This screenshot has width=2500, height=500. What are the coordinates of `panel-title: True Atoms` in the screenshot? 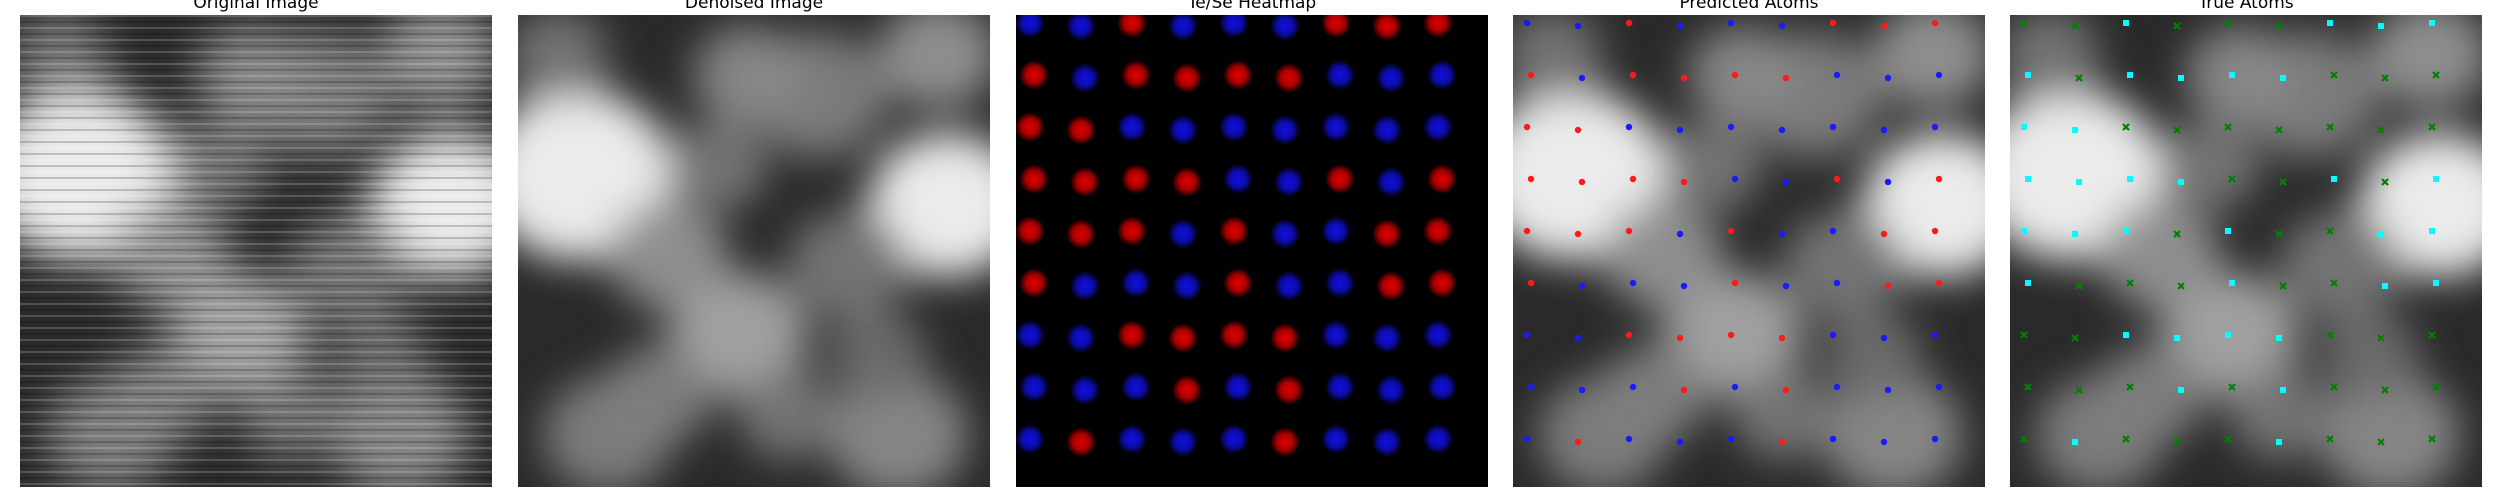 It's located at (2246, 6).